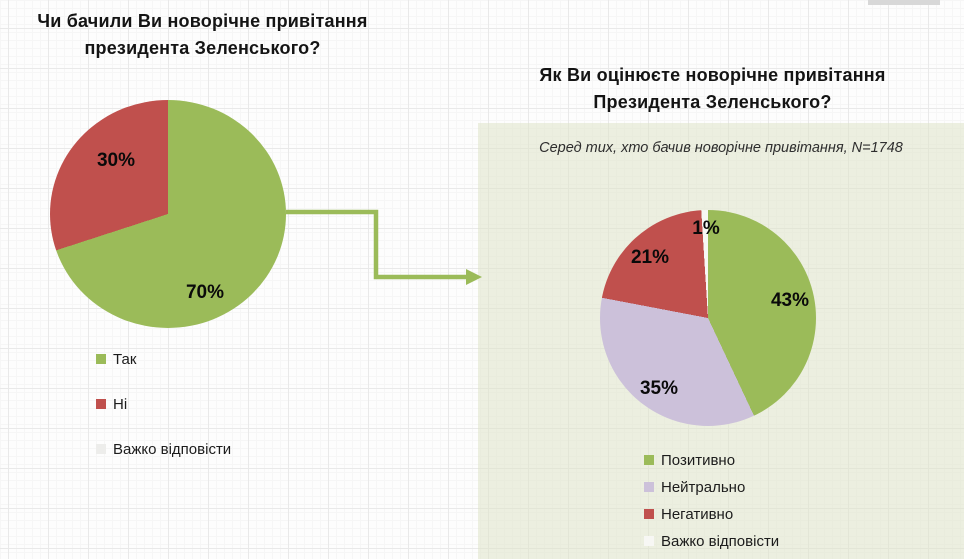  I want to click on legend-item: Позитивно, so click(711, 460).